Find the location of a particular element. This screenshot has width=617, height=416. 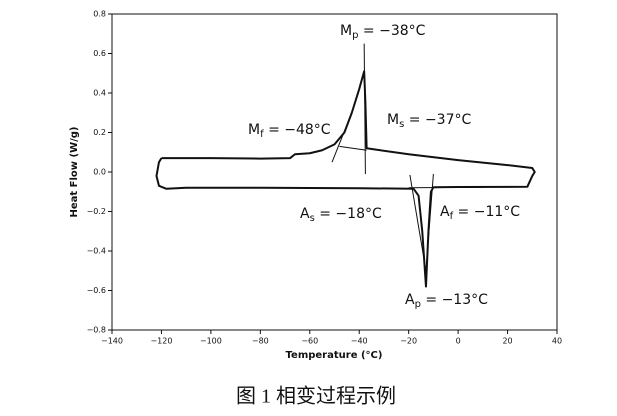

y-tick-label: −0.4 is located at coordinates (96, 251).